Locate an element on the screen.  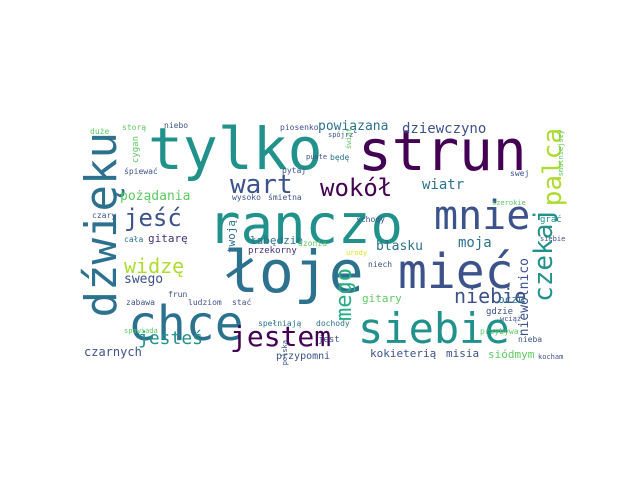
word-spojrz: spójrz is located at coordinates (341, 135).